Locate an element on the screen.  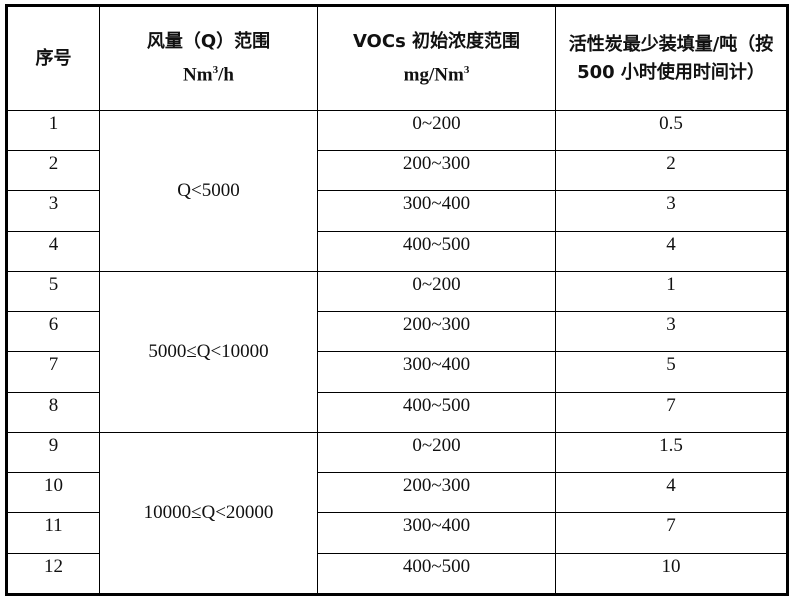
unit-suffix: /h is located at coordinates (226, 75).